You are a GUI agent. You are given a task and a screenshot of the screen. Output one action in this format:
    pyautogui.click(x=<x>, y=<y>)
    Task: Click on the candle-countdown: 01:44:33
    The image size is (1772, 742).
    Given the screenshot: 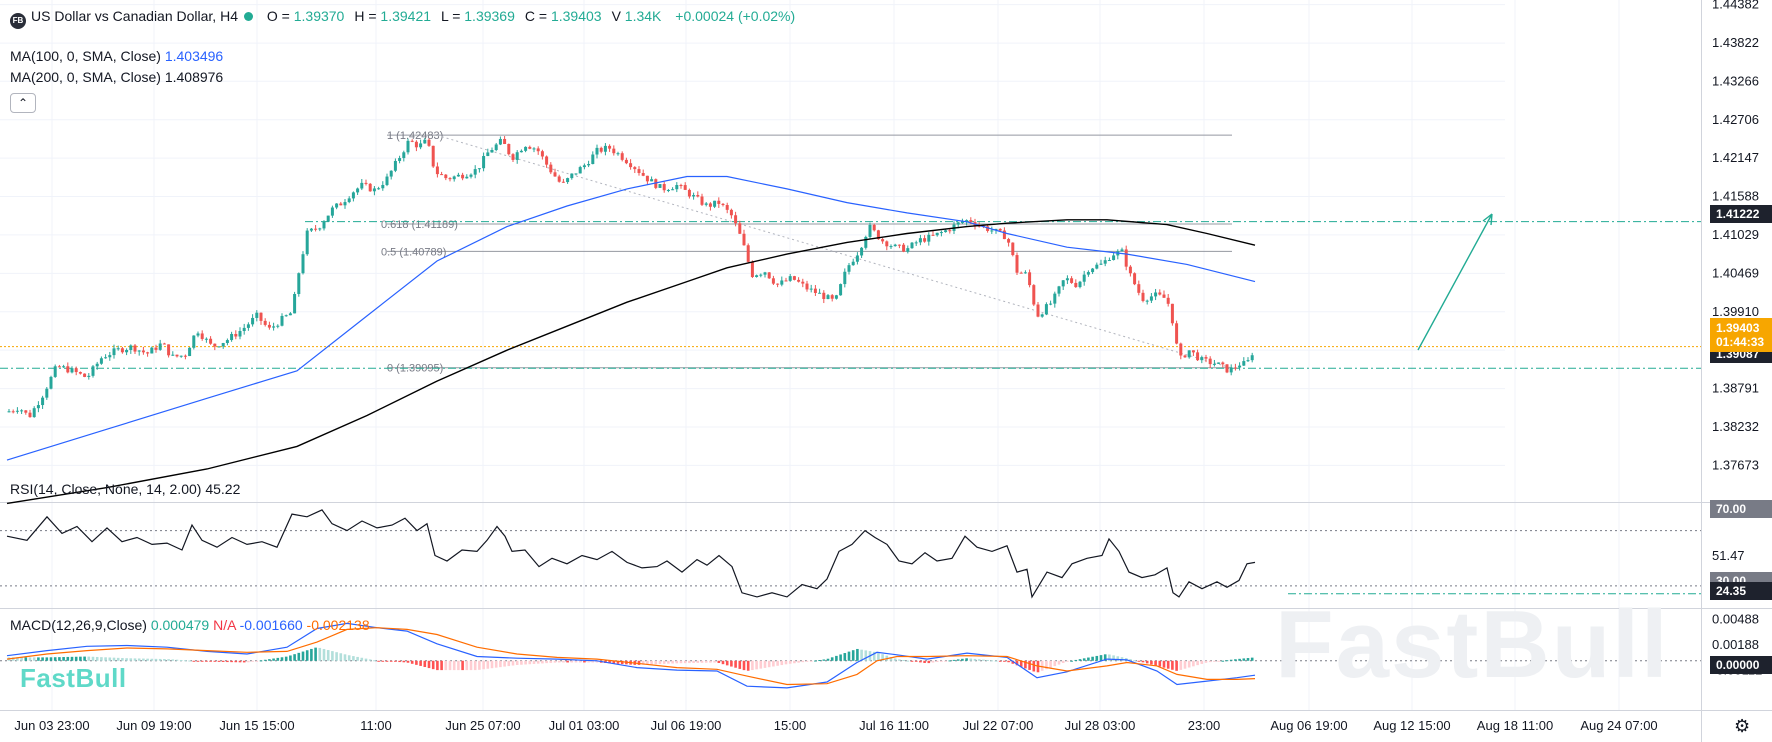 What is the action you would take?
    pyautogui.click(x=1740, y=342)
    